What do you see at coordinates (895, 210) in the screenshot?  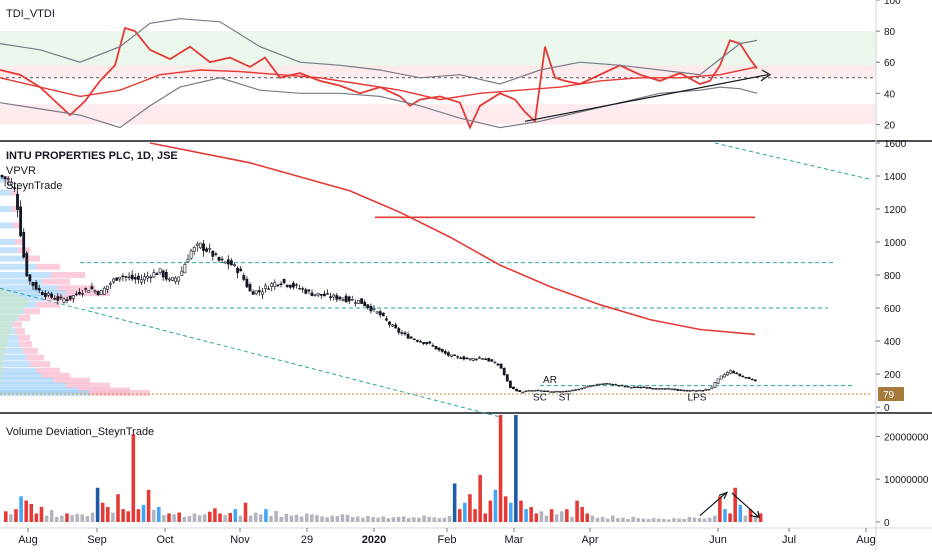 I see `price-tick-label: 1200` at bounding box center [895, 210].